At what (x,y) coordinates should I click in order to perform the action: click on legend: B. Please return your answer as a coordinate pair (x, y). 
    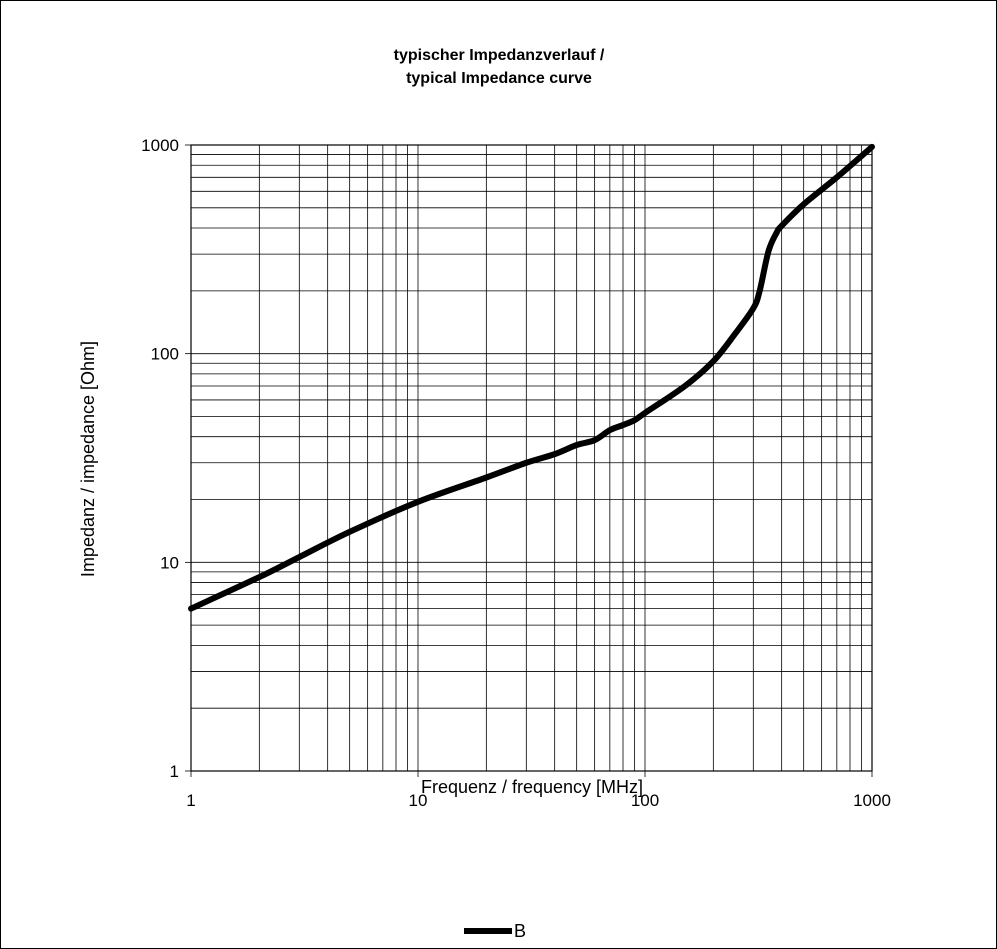
    Looking at the image, I should click on (495, 931).